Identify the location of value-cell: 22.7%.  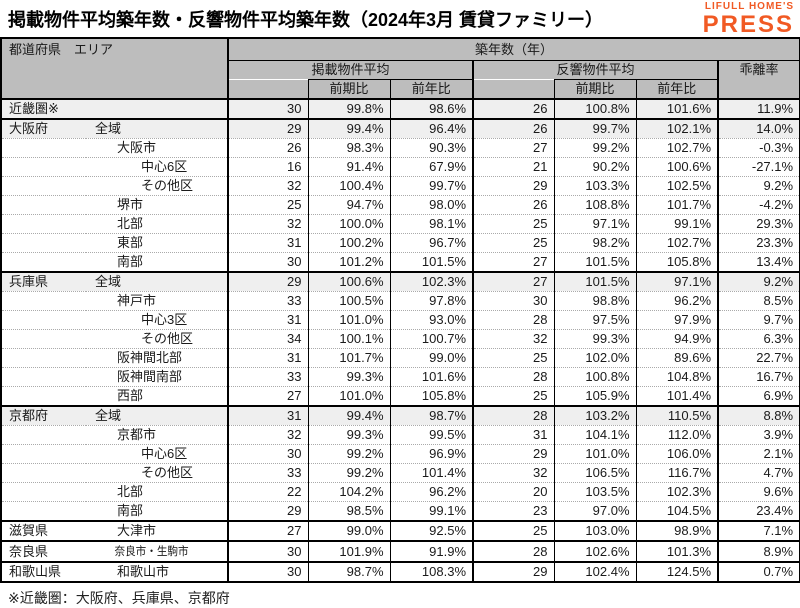
(775, 357).